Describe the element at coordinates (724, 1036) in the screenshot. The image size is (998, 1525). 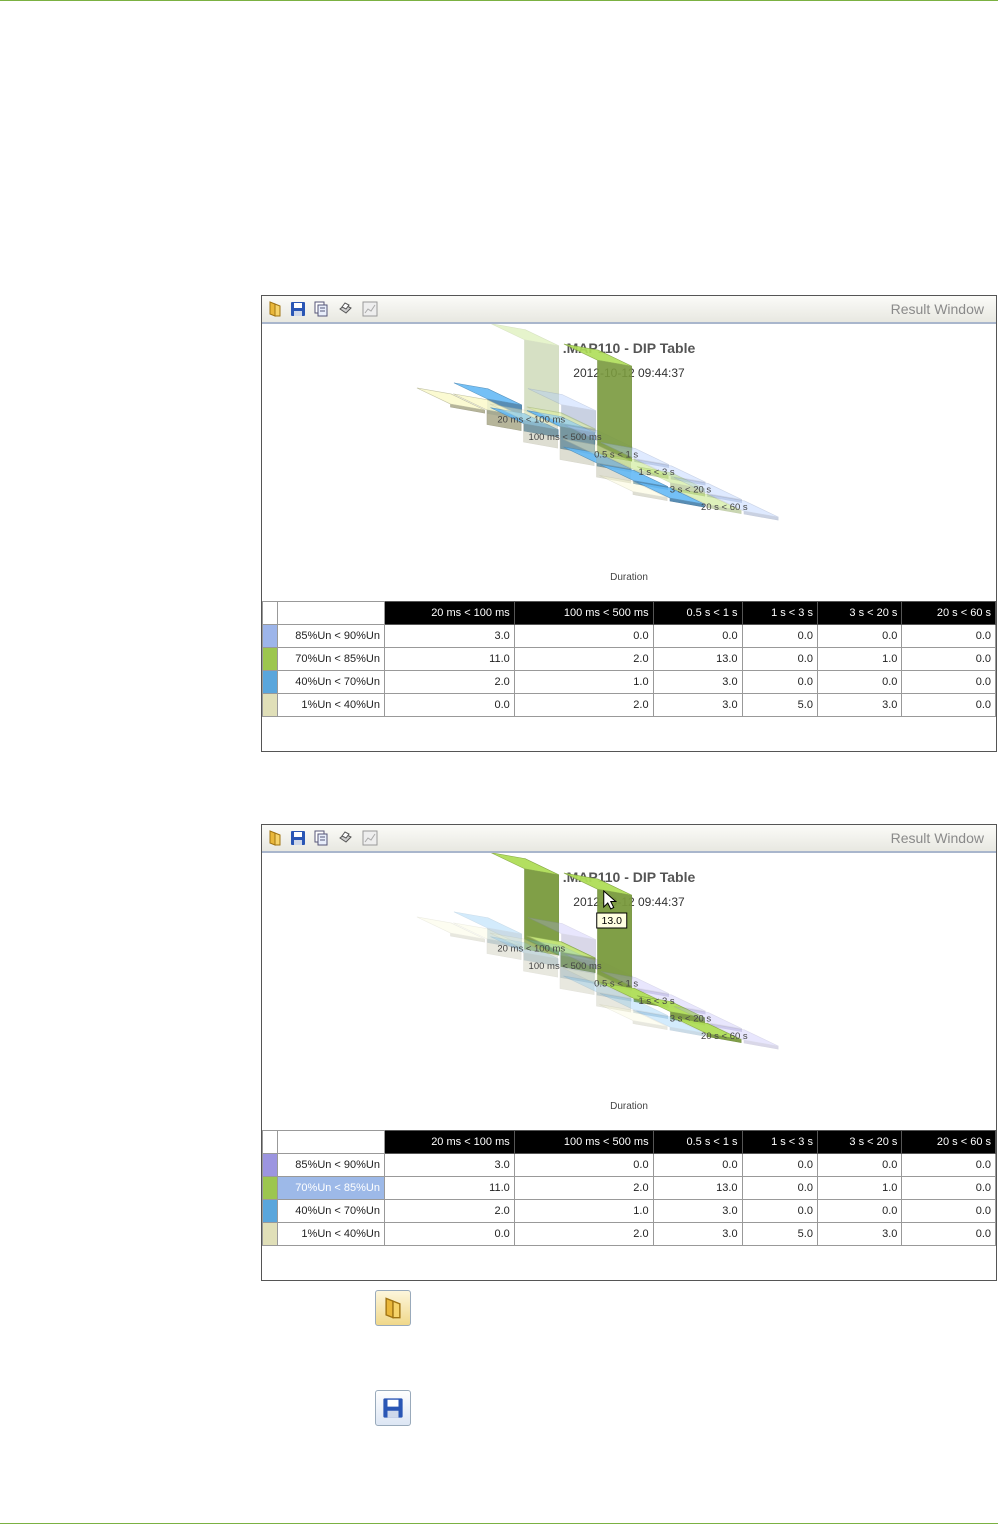
I see `category-label: 20 s < 60 s` at that location.